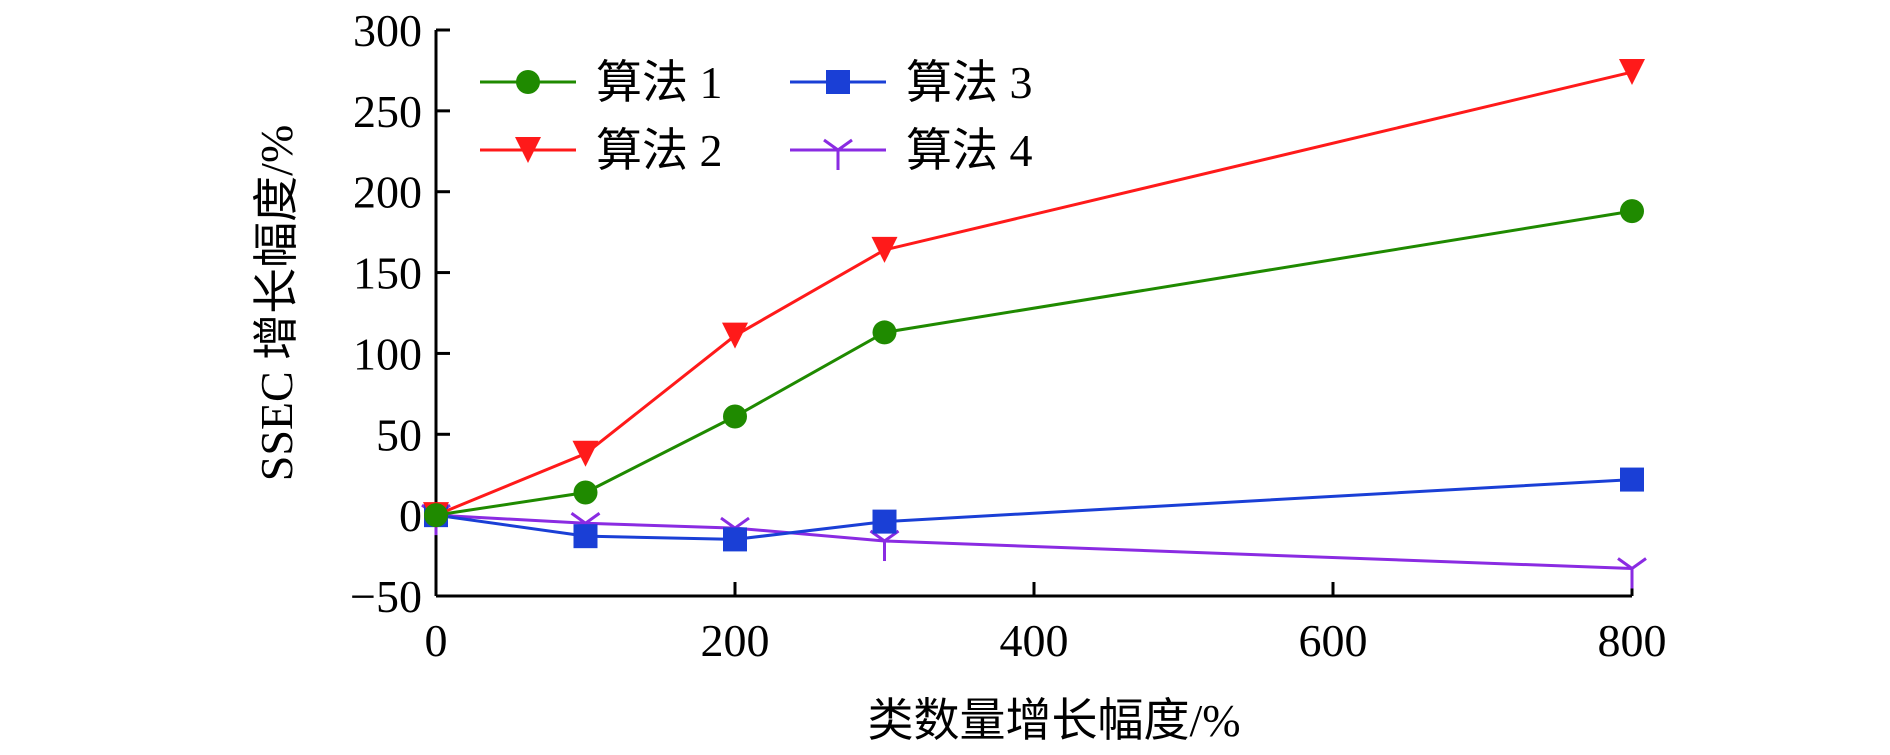 The width and height of the screenshot is (1890, 755). Describe the element at coordinates (756, 116) in the screenshot. I see `legend: 算法 1 算法 2 算法 3 算法 4` at that location.